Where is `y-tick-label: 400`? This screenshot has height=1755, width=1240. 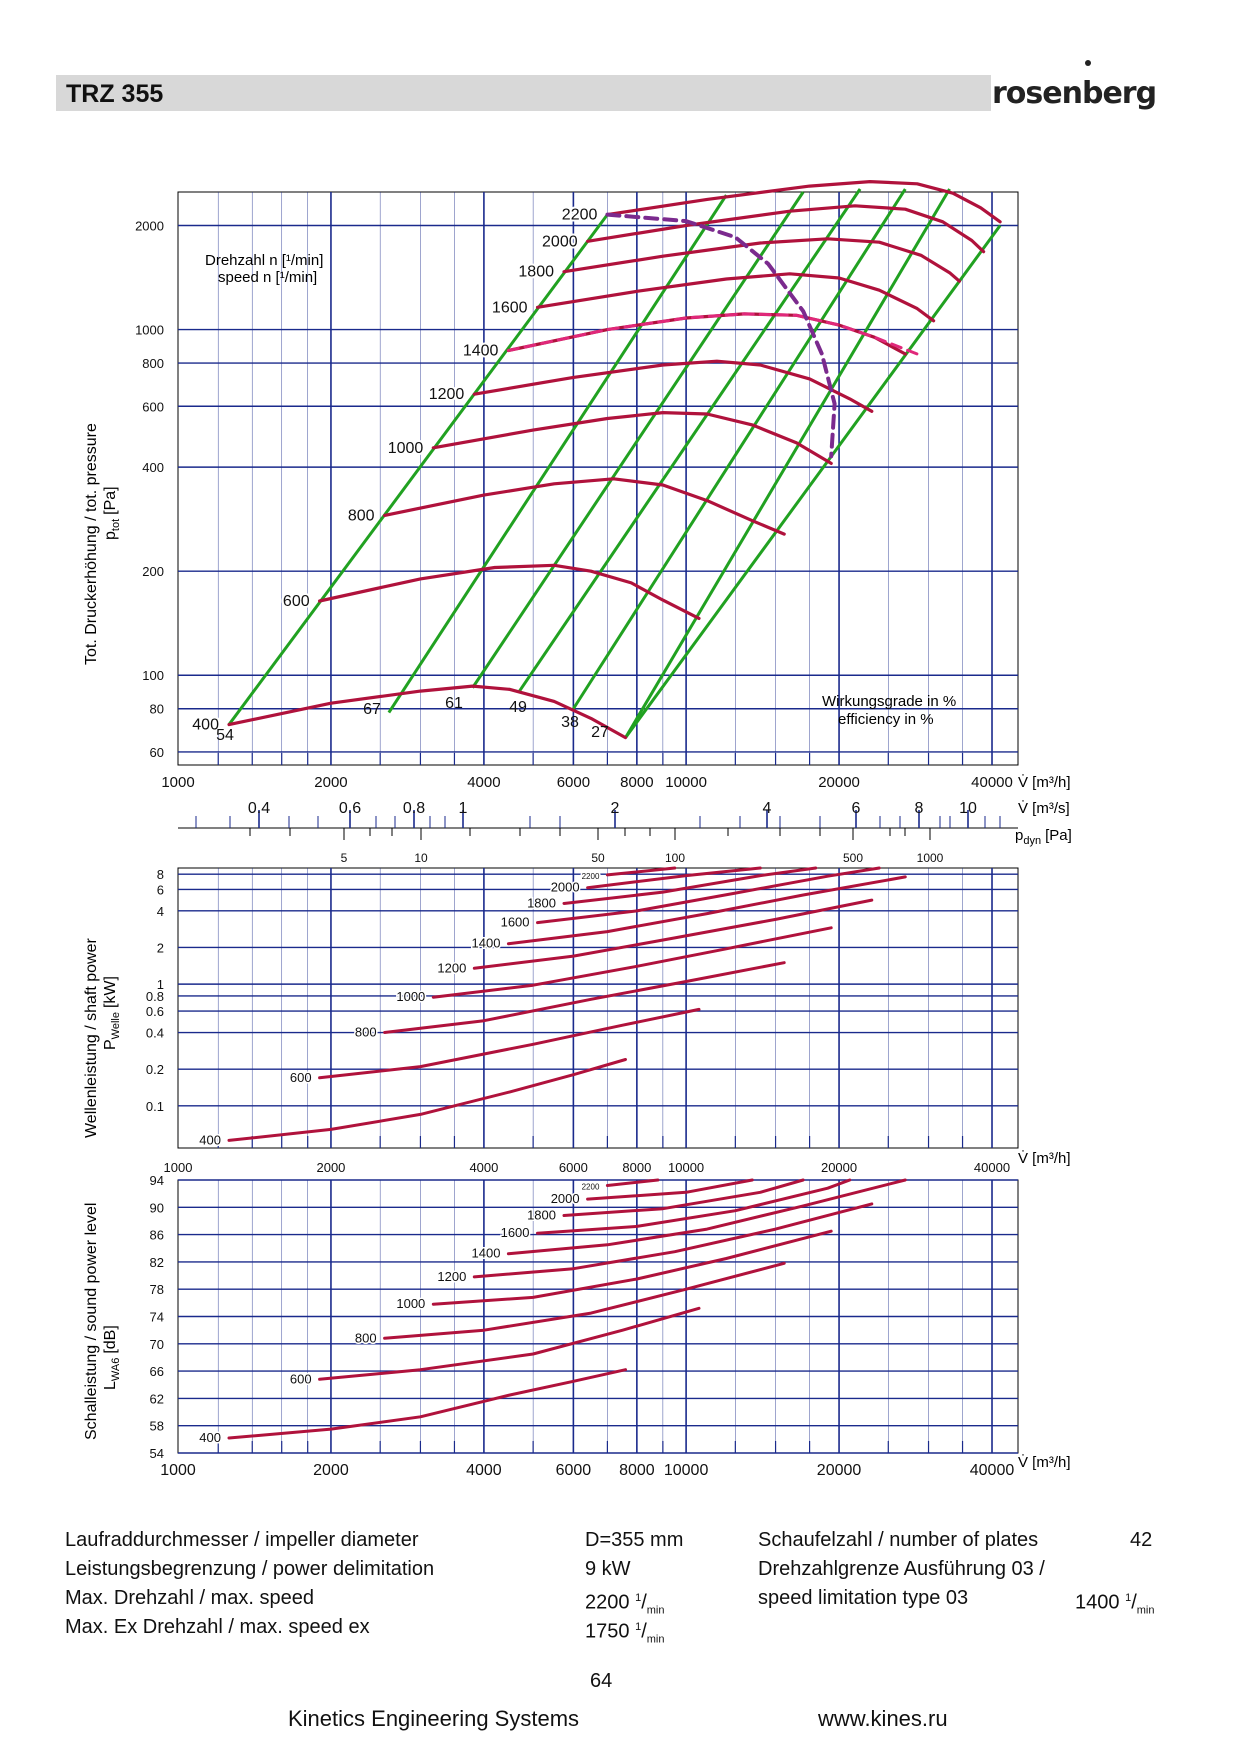 y-tick-label: 400 is located at coordinates (153, 467).